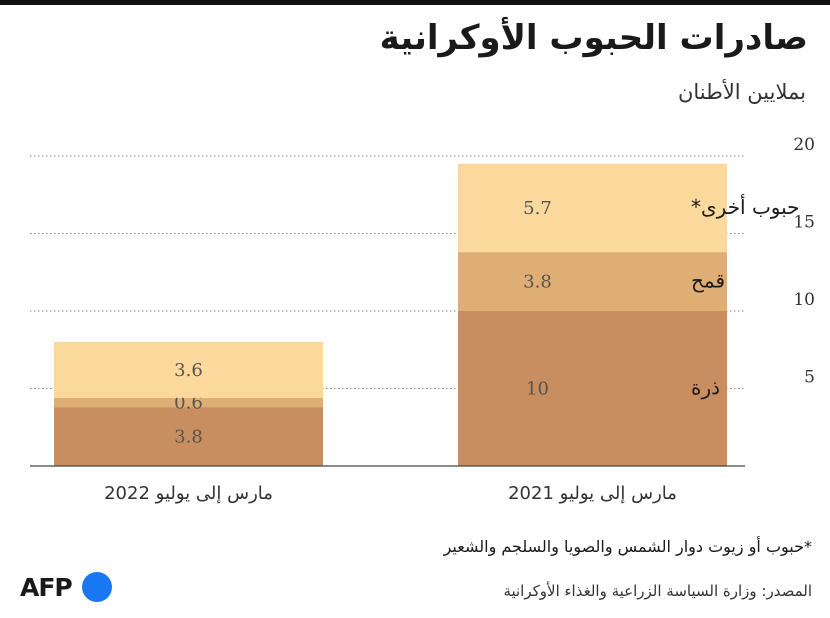 This screenshot has width=830, height=618. Describe the element at coordinates (809, 378) in the screenshot. I see `y-tick-label-5: 5` at that location.